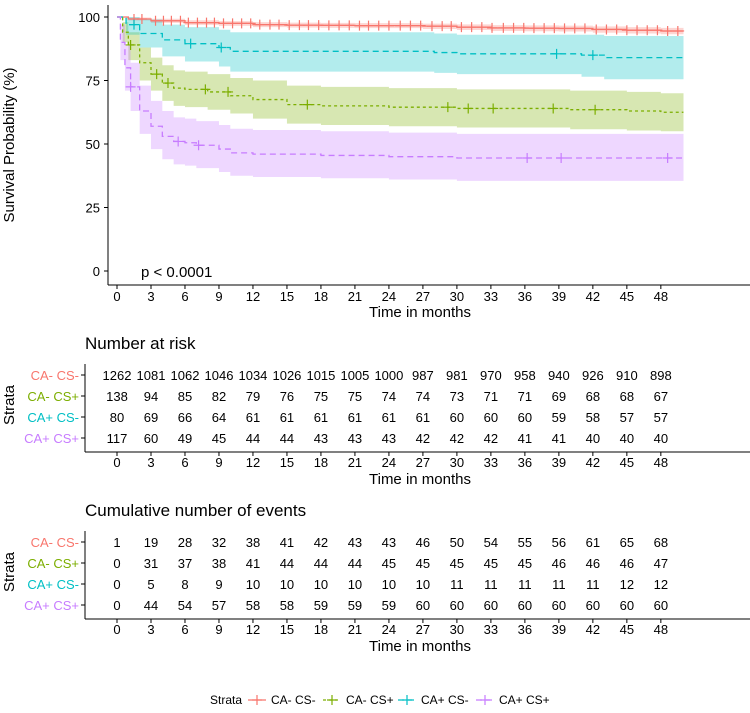  I want to click on risk-table-ylabel: Strata, so click(9, 404).